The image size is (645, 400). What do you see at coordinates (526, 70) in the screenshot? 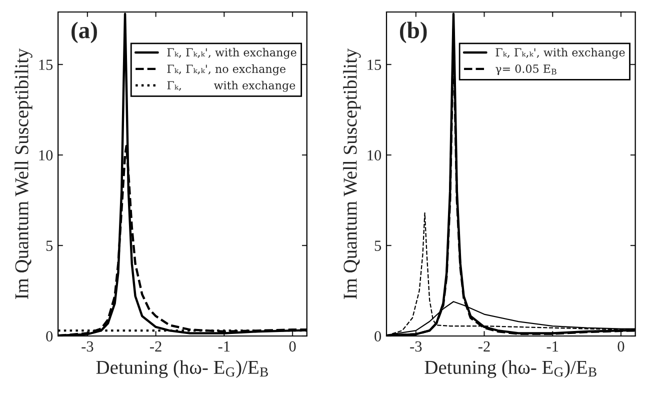
I see `legend-label: γ= 0.05 E$_{B}$` at bounding box center [526, 70].